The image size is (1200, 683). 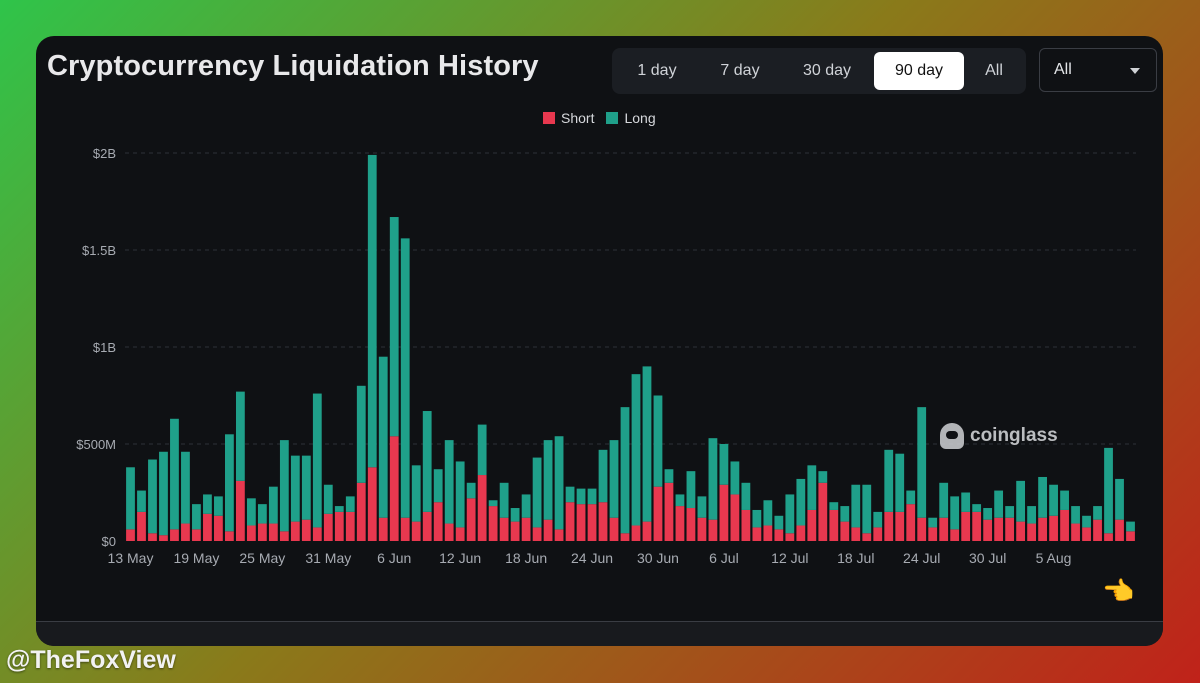 I want to click on legend-item-short: Short, so click(x=568, y=118).